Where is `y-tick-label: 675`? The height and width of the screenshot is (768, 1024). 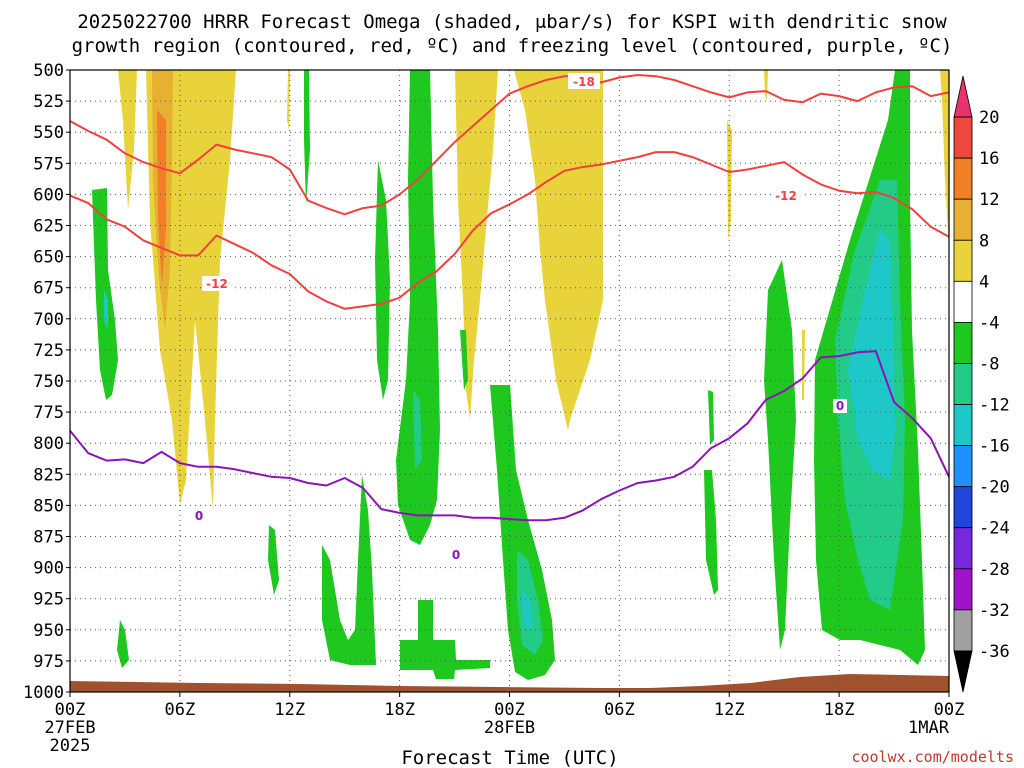 y-tick-label: 675 is located at coordinates (48, 289).